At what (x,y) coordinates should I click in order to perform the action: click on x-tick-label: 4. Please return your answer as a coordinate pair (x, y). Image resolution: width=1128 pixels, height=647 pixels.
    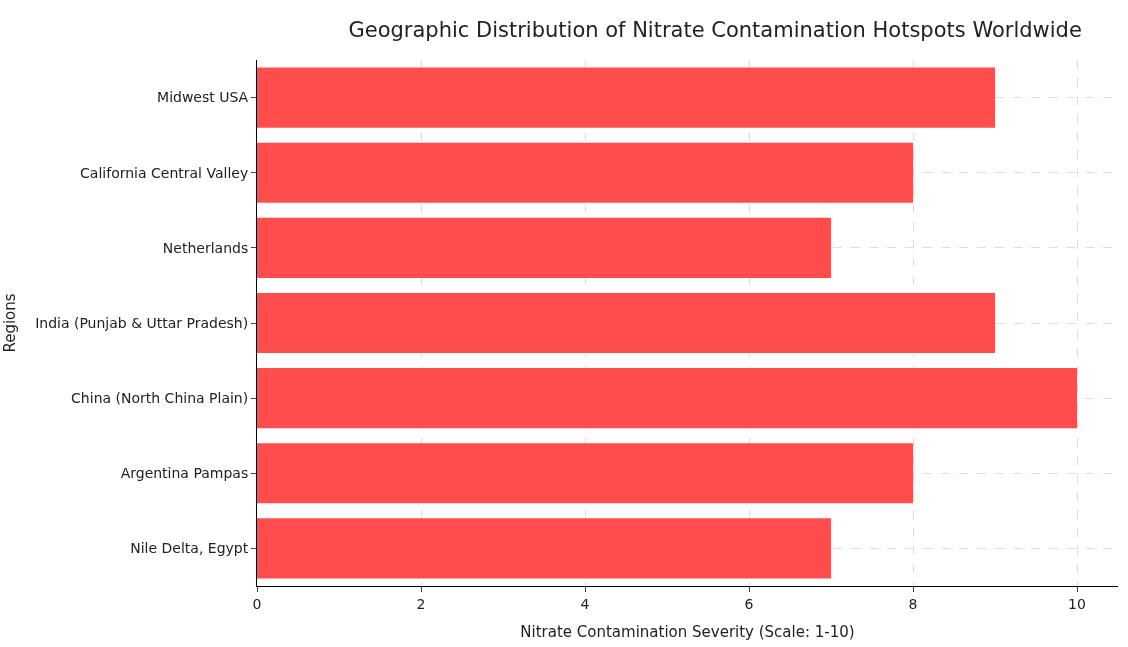
    Looking at the image, I should click on (585, 603).